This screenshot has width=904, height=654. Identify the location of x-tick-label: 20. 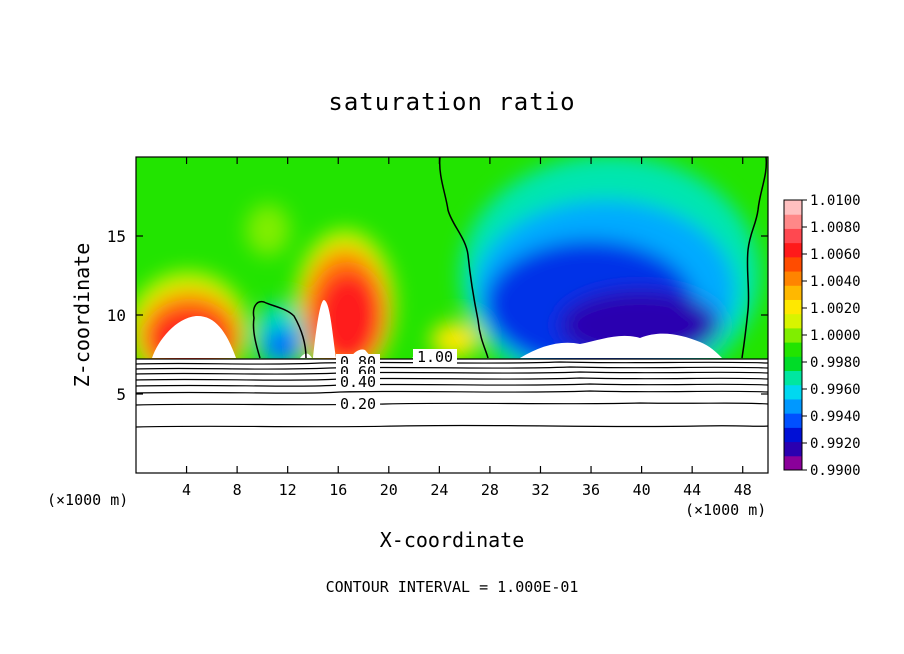
(389, 490).